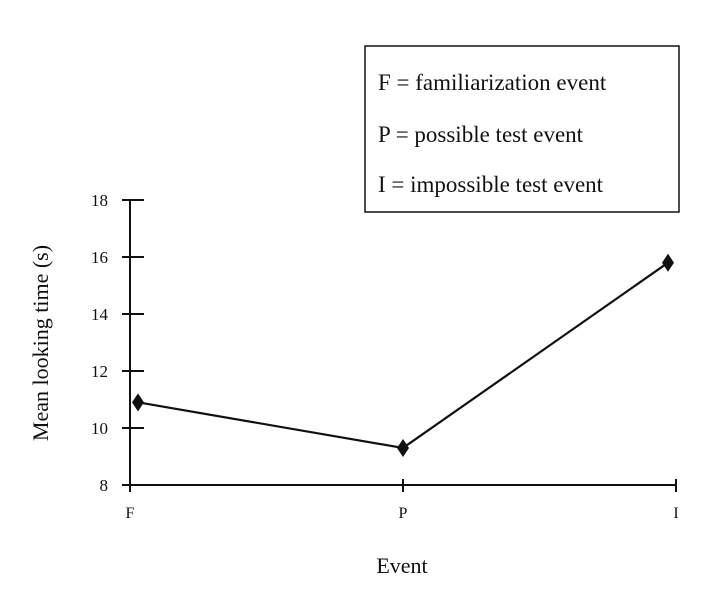 The height and width of the screenshot is (595, 715). Describe the element at coordinates (104, 485) in the screenshot. I see `y-tick-label: 8` at that location.